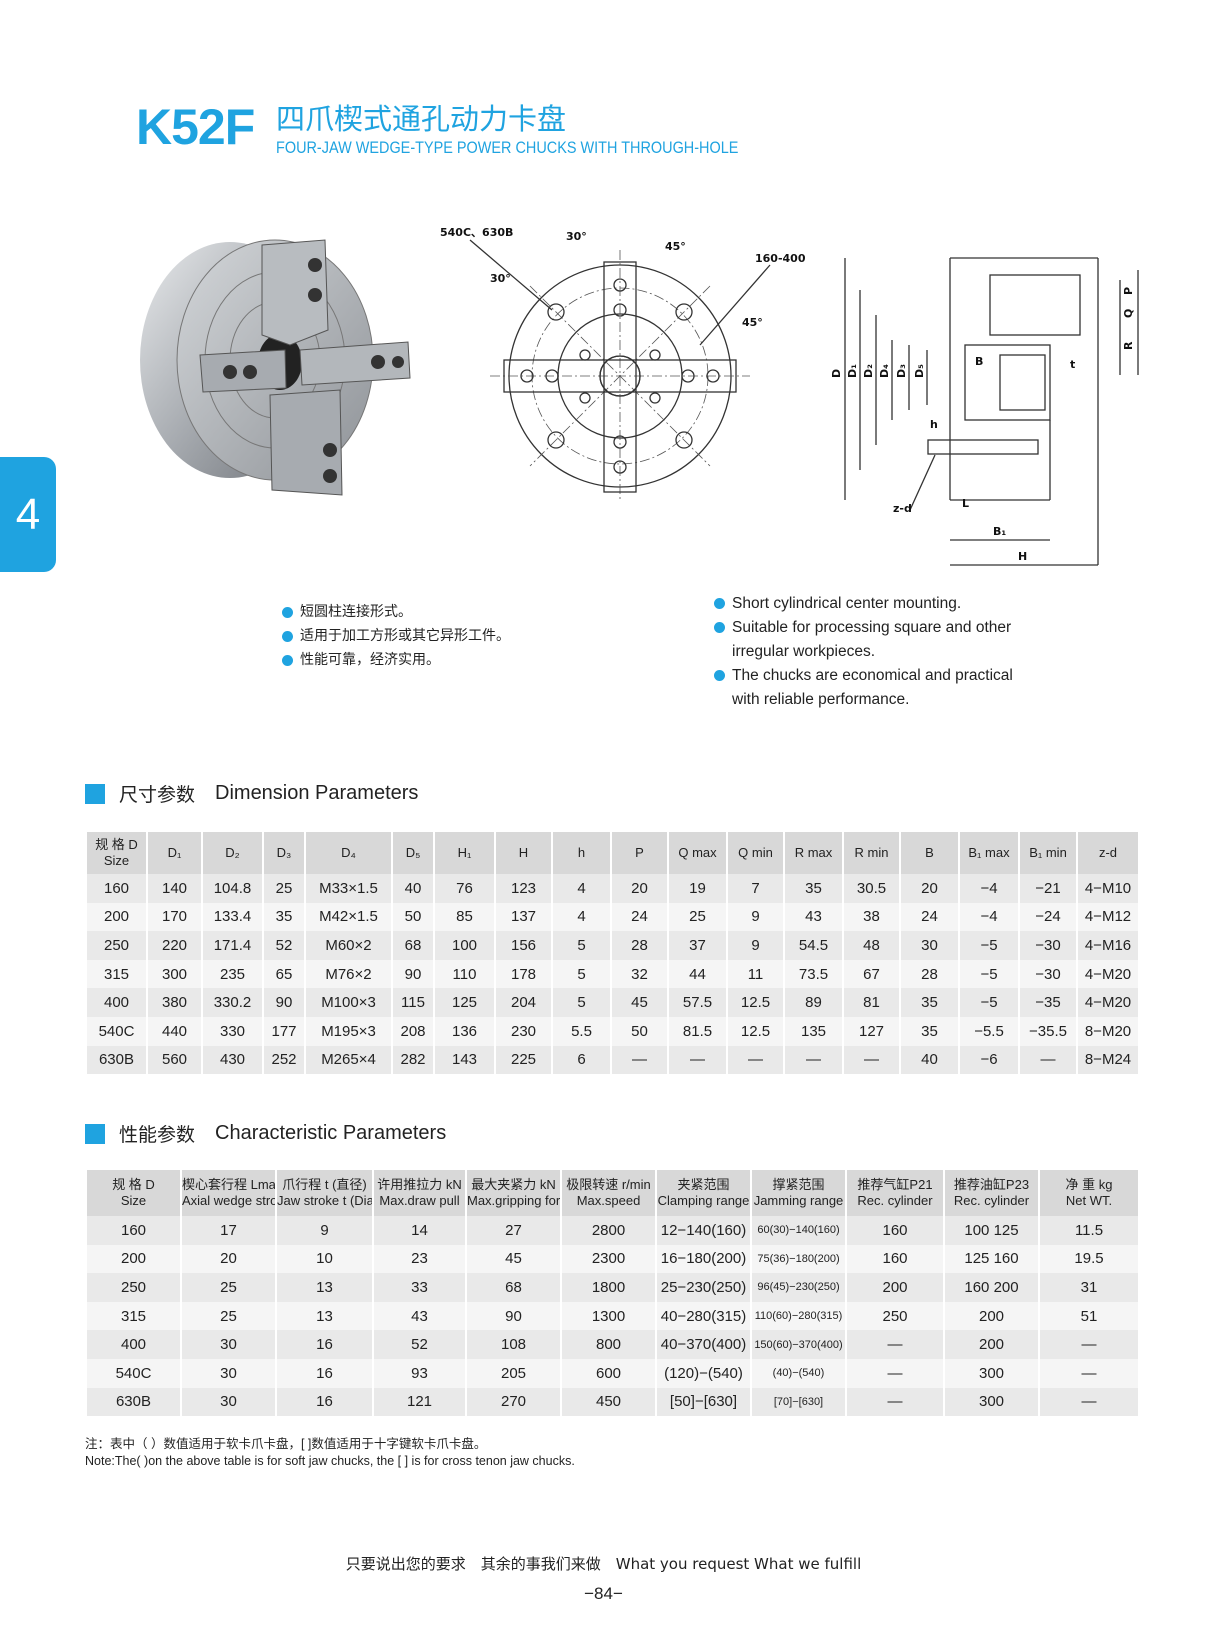  I want to click on table-cell: M42×1.5, so click(348, 917).